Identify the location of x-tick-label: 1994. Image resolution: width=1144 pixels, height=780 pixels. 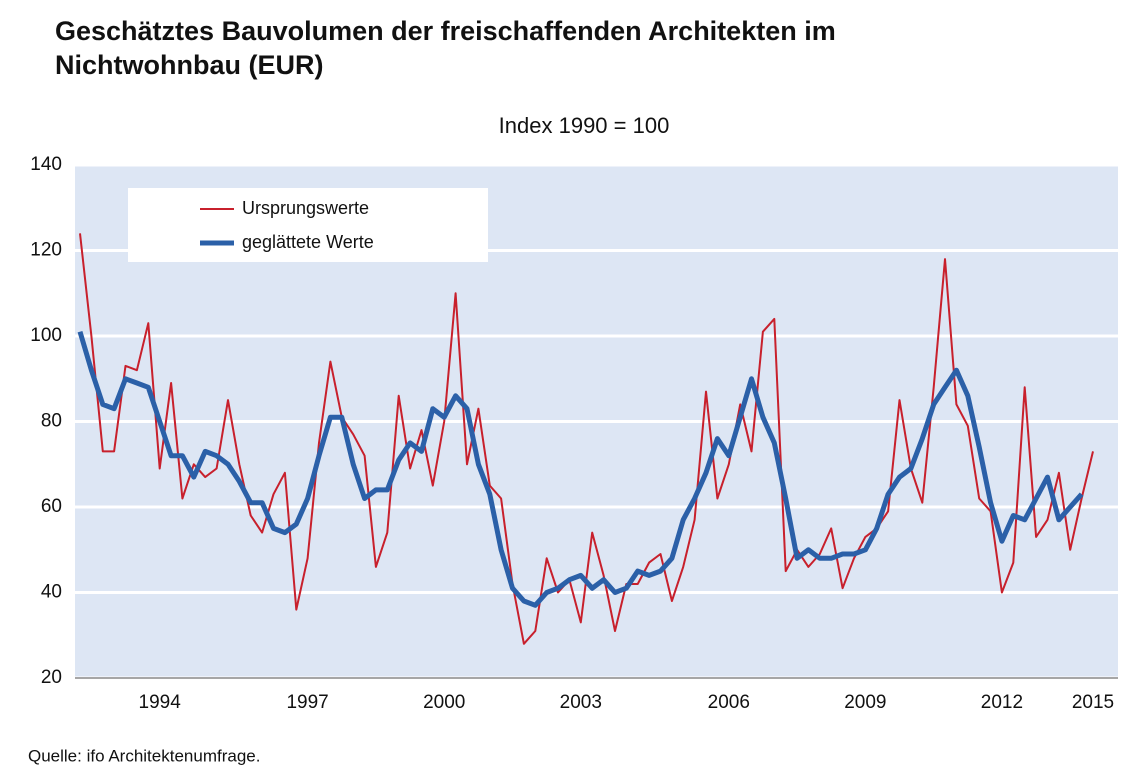
(160, 702).